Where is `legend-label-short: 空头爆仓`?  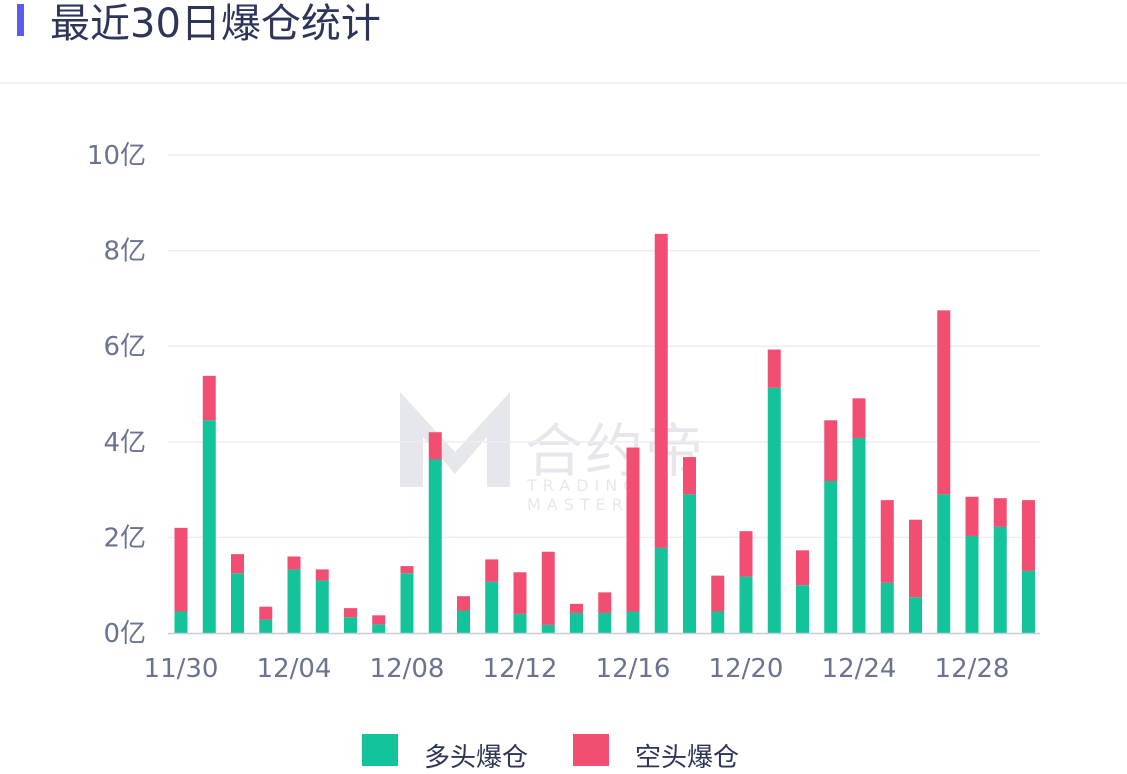 legend-label-short: 空头爆仓 is located at coordinates (687, 758).